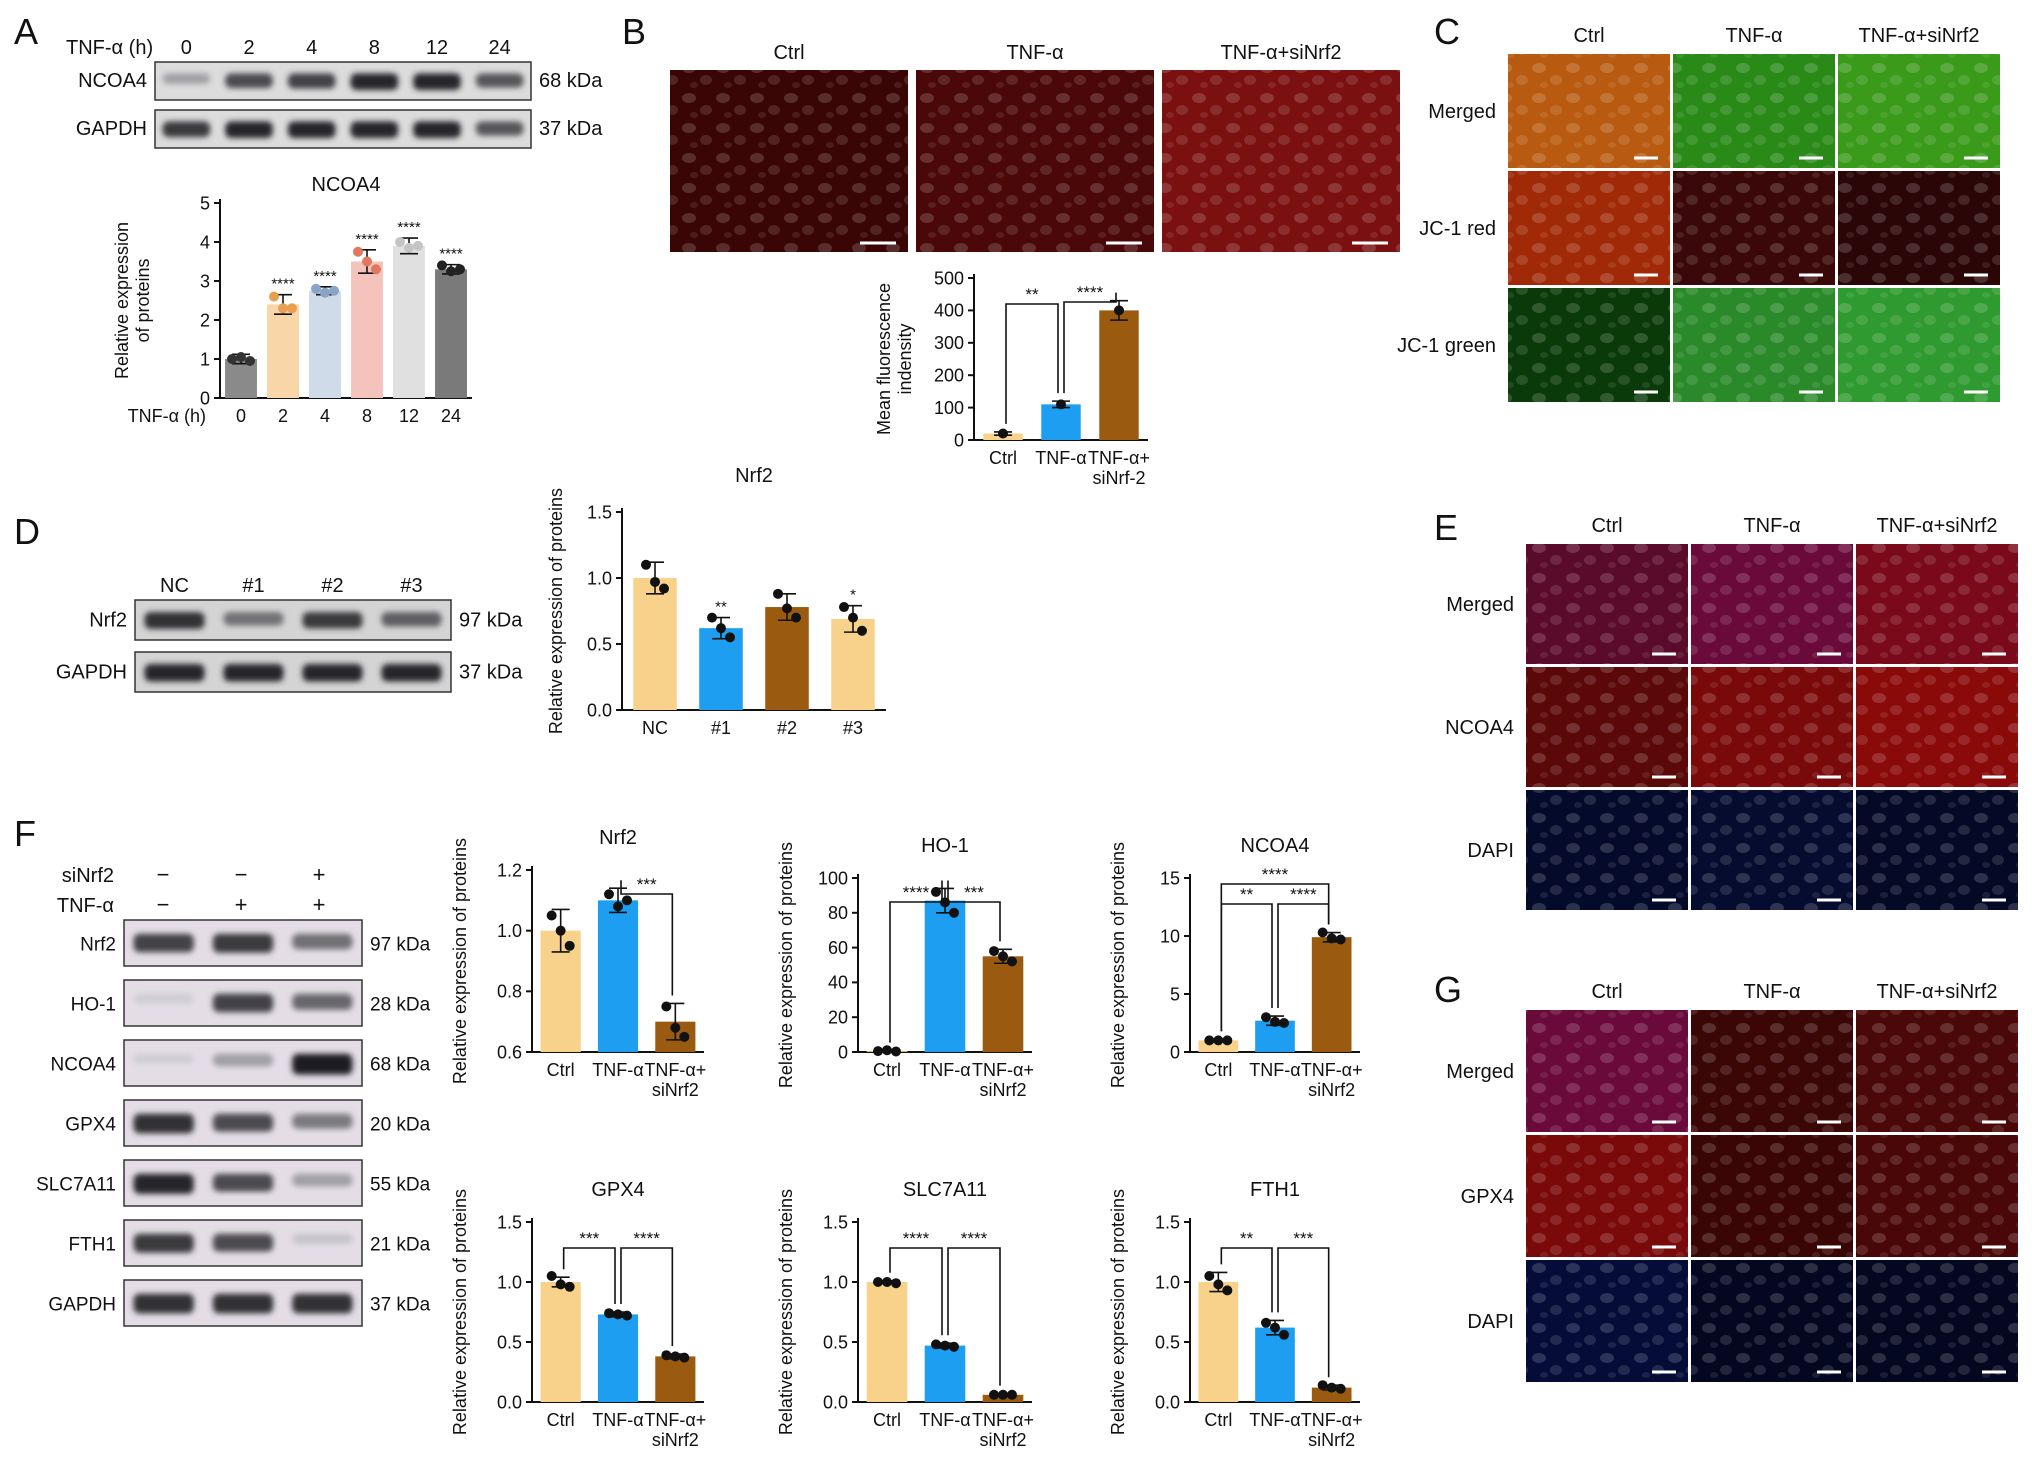 This screenshot has width=2032, height=1482. Describe the element at coordinates (617, 1190) in the screenshot. I see `chart-title: GPX4` at that location.